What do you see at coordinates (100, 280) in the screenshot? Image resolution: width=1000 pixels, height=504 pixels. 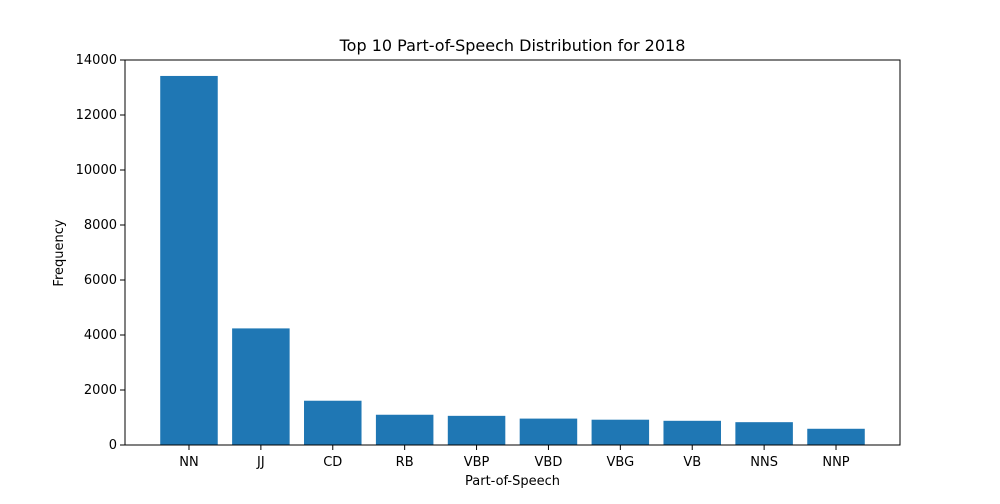 I see `y-tick-label: 6000` at bounding box center [100, 280].